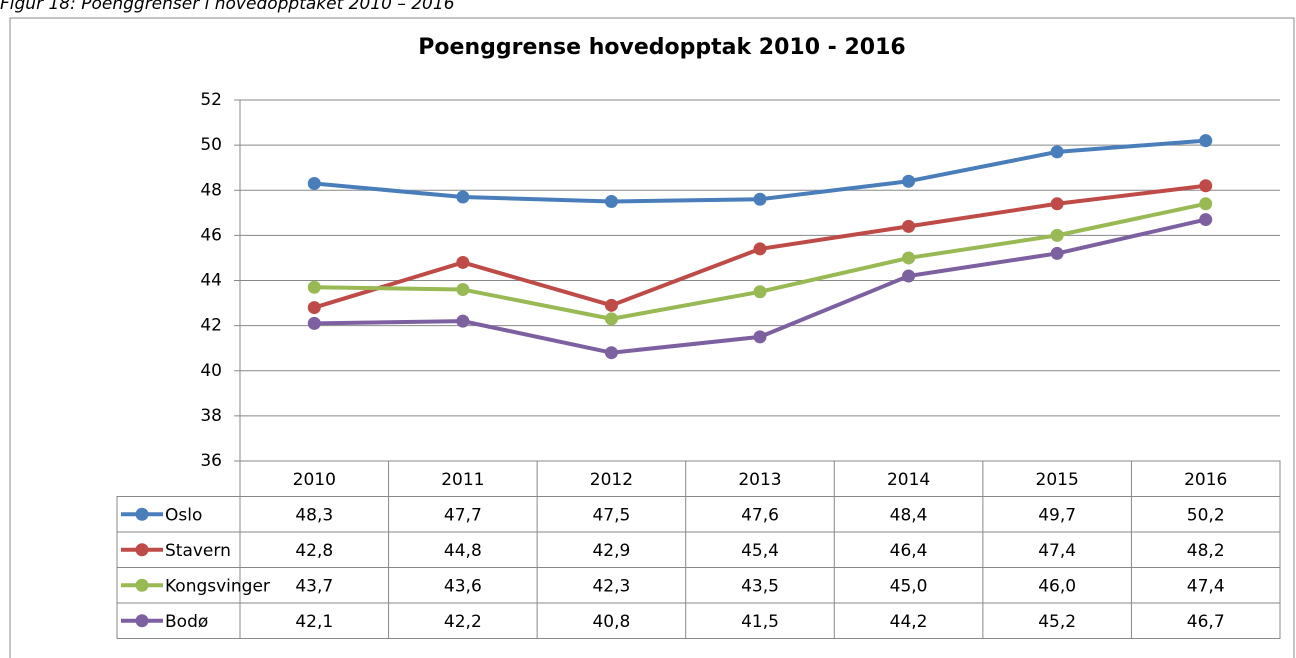 The height and width of the screenshot is (658, 1296). Describe the element at coordinates (909, 515) in the screenshot. I see `table-value: 48,4` at that location.